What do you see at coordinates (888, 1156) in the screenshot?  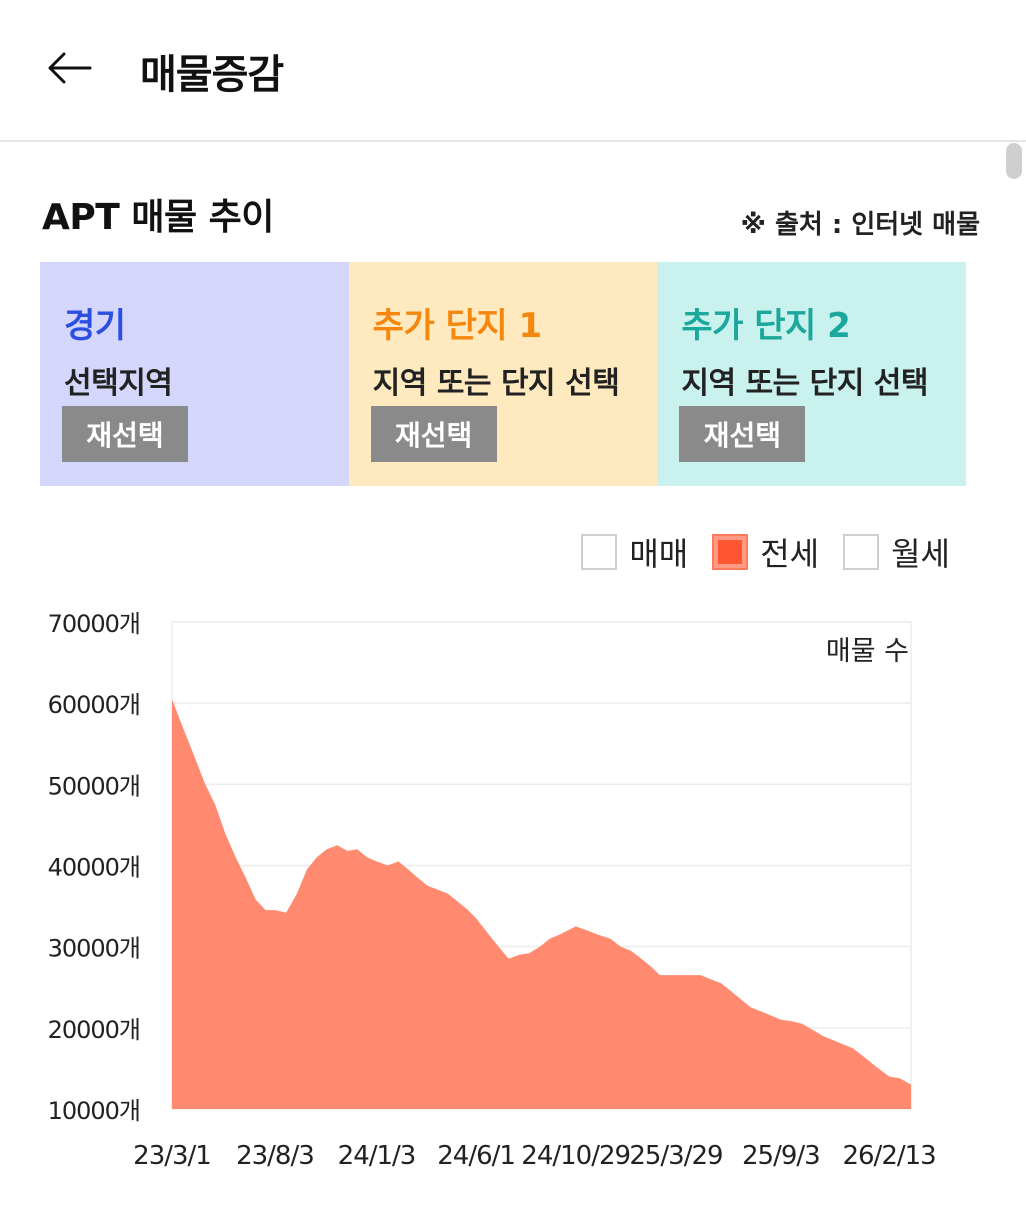 I see `x-tick-label: 26/2/13` at bounding box center [888, 1156].